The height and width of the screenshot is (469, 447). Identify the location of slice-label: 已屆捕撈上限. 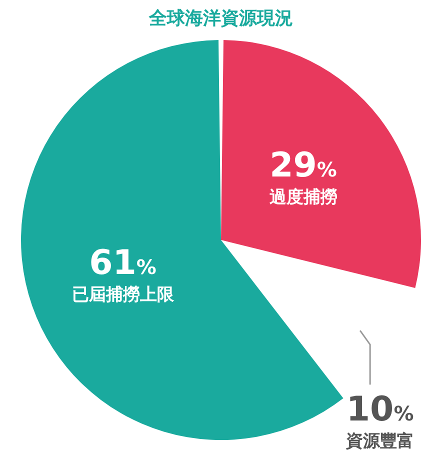
(123, 295).